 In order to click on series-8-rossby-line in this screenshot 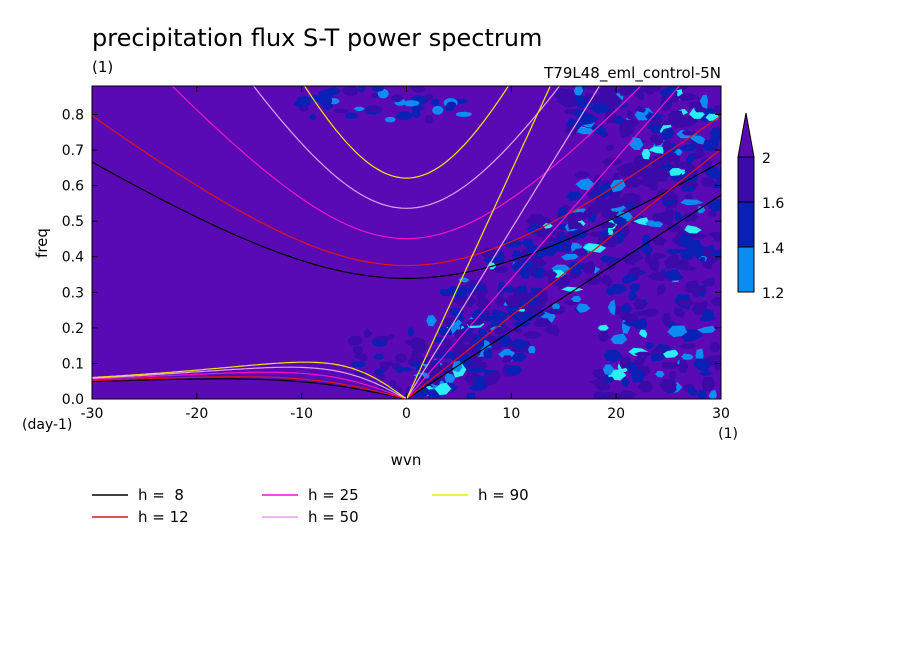, I will do `click(249, 388)`.